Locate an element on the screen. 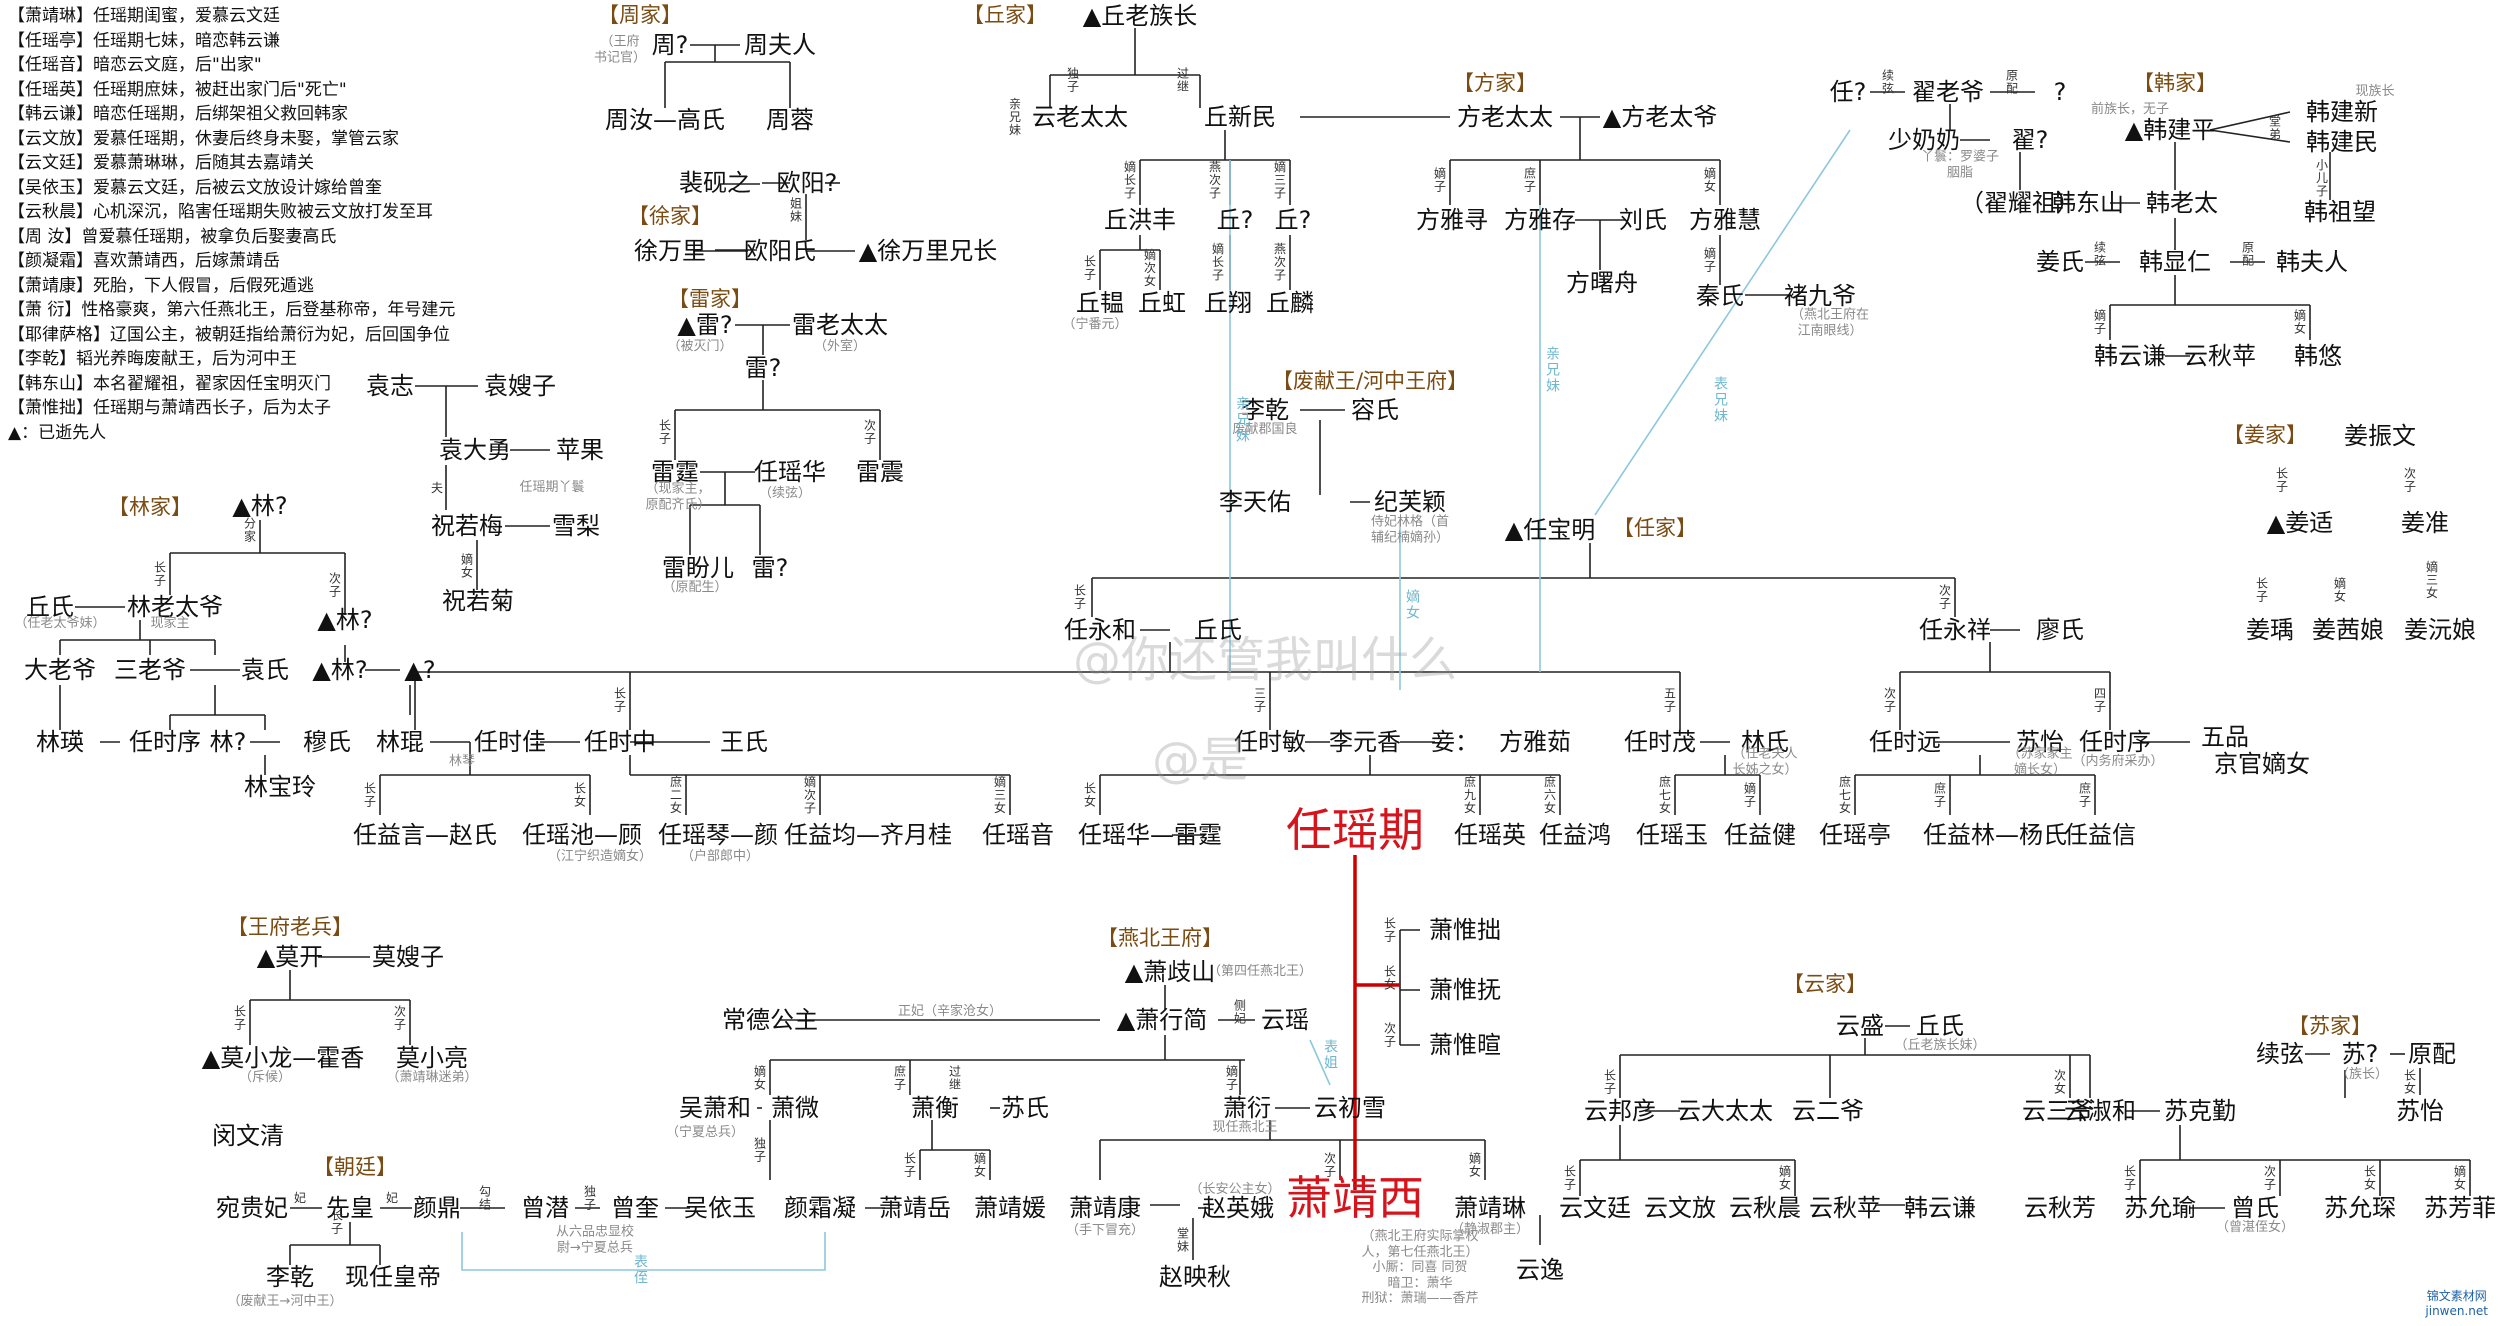  person-node: 萧靖康 is located at coordinates (1105, 1208).